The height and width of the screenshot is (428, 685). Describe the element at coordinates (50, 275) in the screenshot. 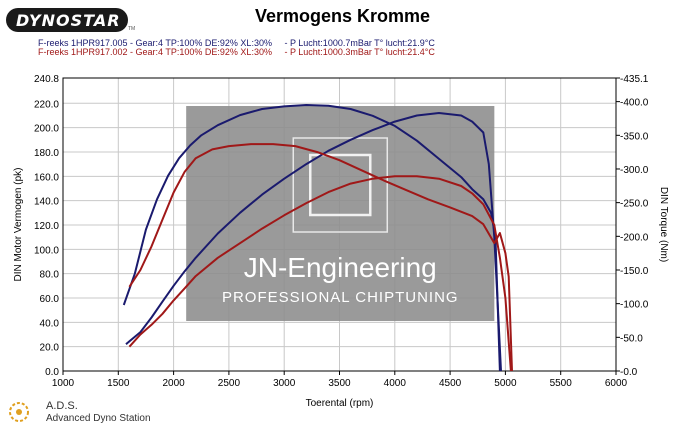

I see `y-left-tick-label-4: 80.0` at that location.